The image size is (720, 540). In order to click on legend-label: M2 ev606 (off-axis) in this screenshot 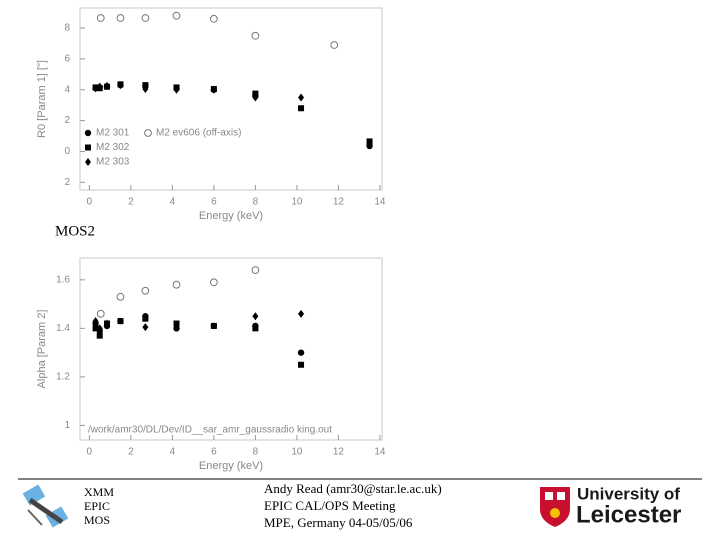, I will do `click(198, 133)`.